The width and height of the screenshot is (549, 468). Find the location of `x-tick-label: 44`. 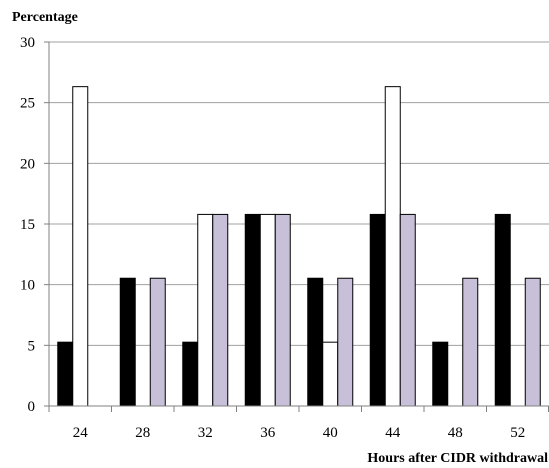

x-tick-label: 44 is located at coordinates (393, 433).